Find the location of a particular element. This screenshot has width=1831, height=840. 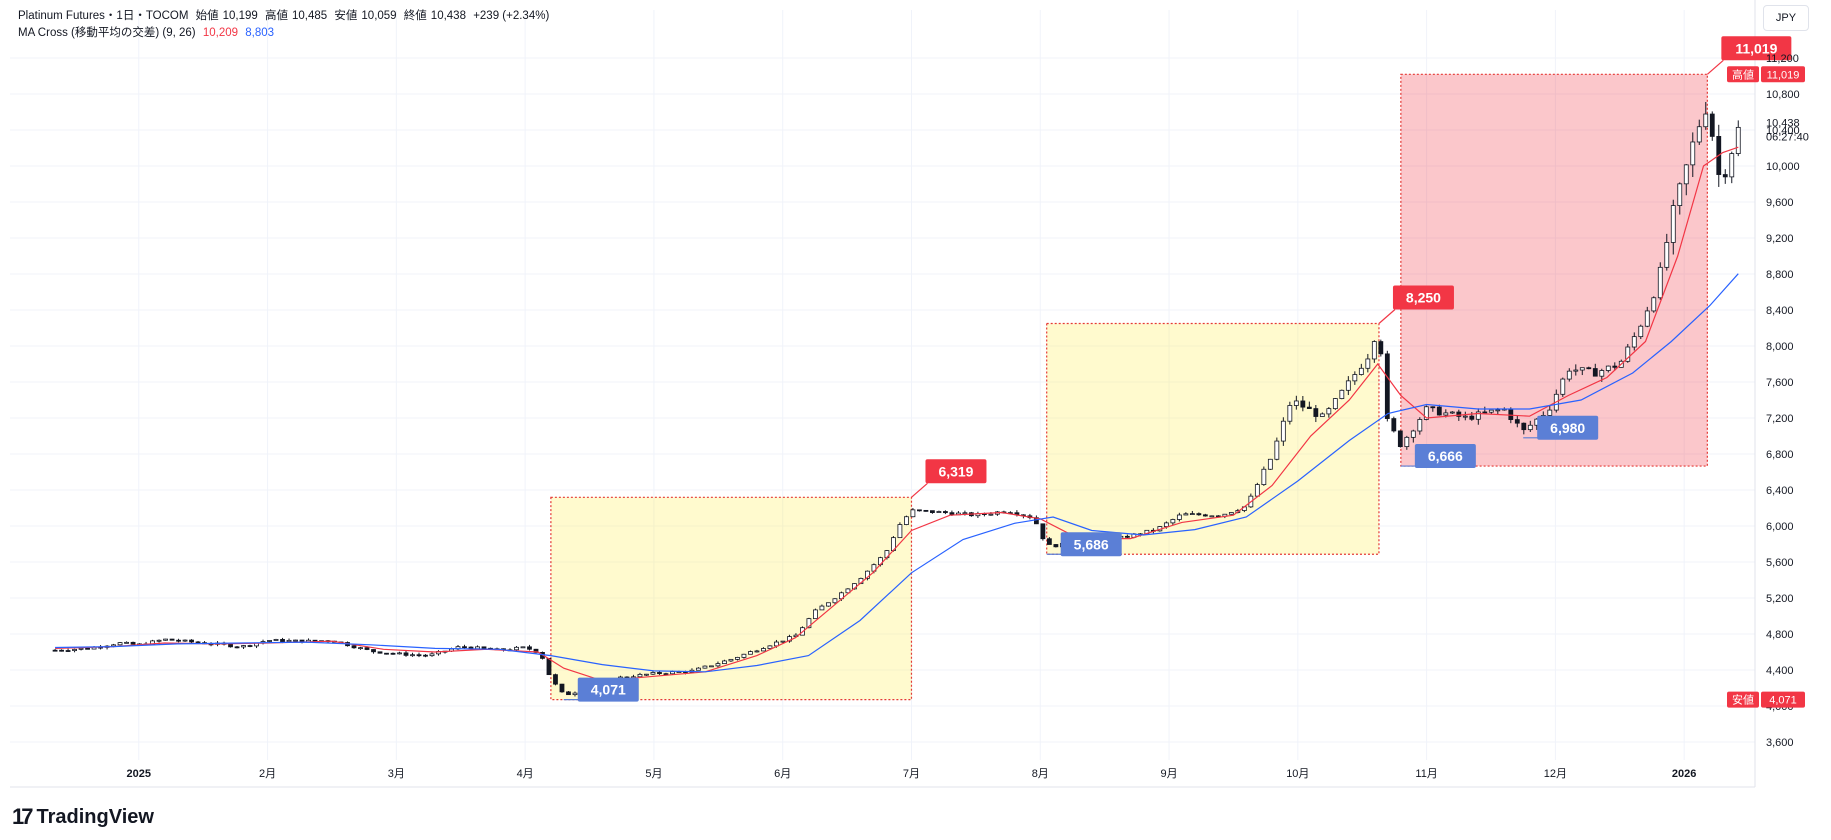

x-tick-label: 11月 is located at coordinates (1426, 774).